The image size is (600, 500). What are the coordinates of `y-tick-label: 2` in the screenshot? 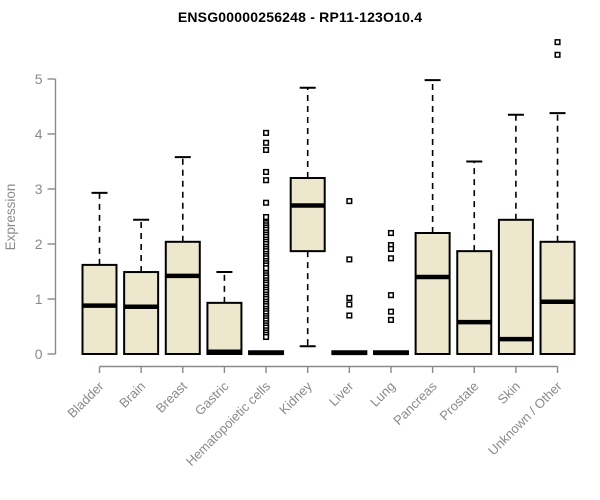 It's located at (39, 244).